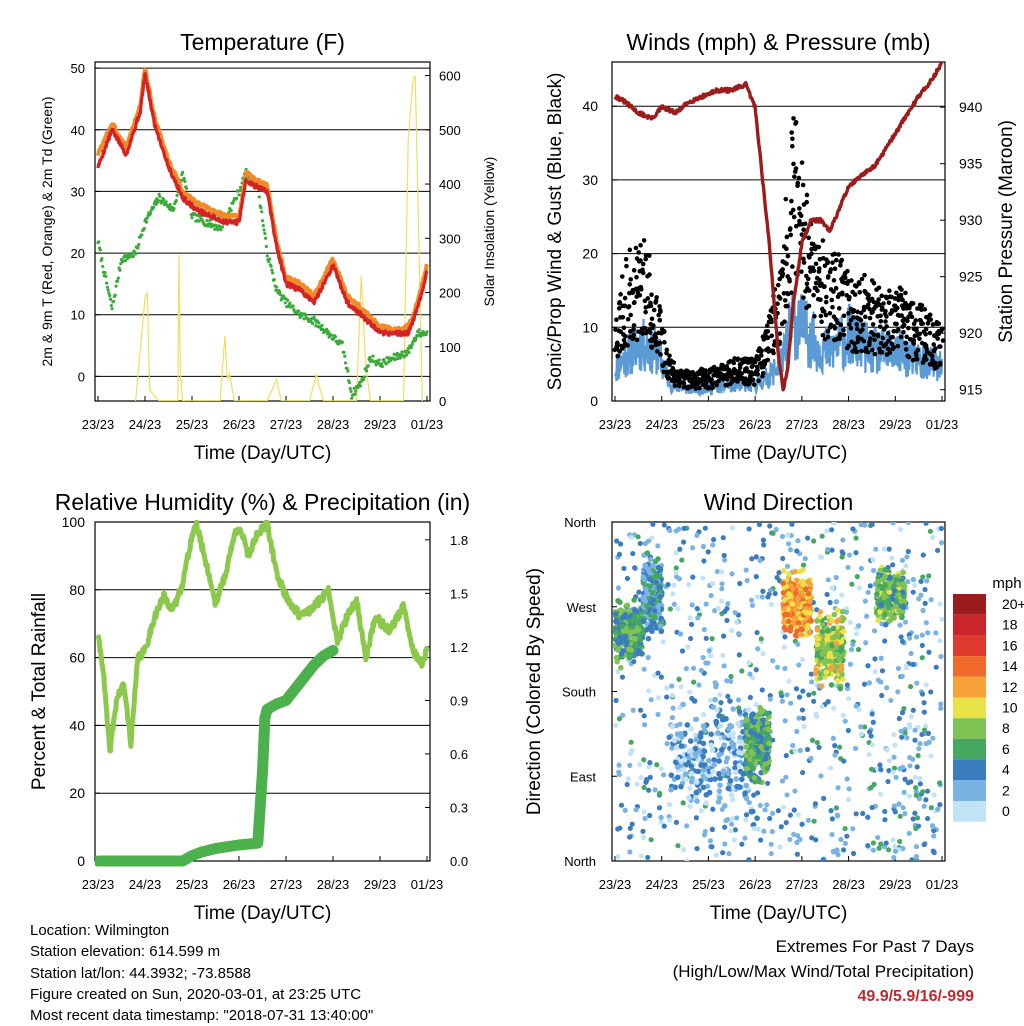  Describe the element at coordinates (555, 232) in the screenshot. I see `y-axis-label: Sonic/Prop Wind & Gust (Blue, Black)` at that location.